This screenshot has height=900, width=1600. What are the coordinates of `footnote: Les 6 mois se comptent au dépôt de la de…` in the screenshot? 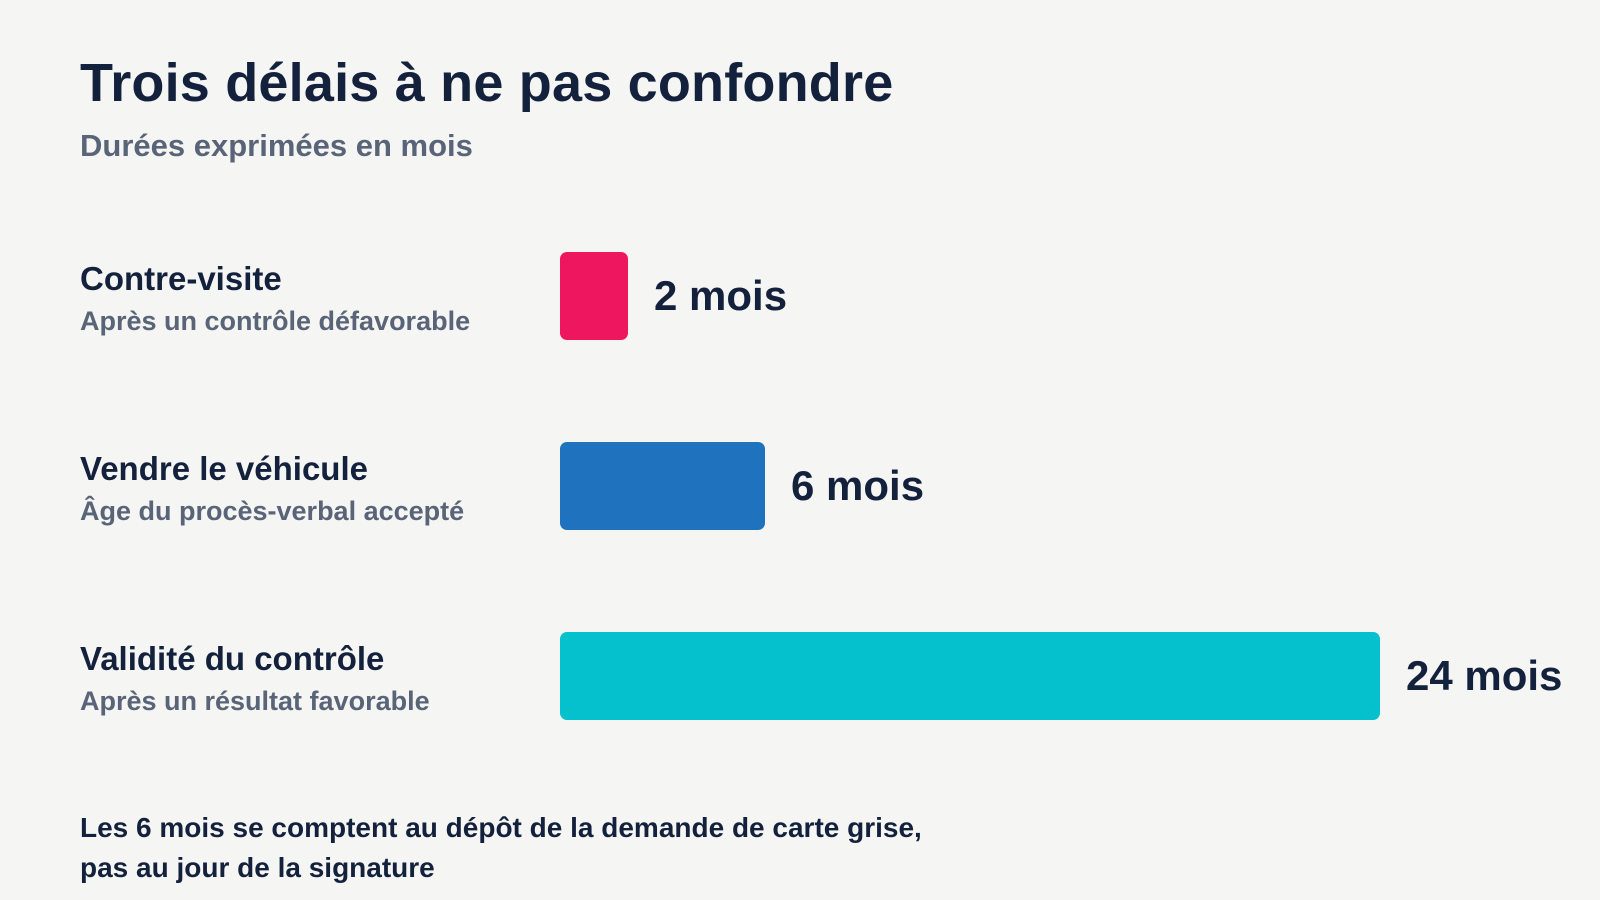 It's located at (501, 848).